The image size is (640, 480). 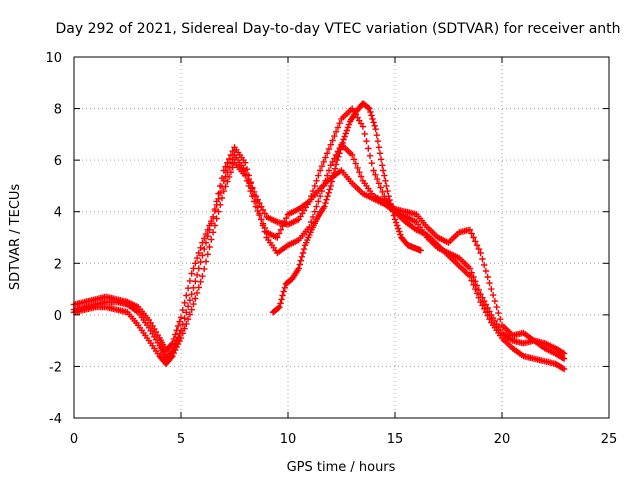 I want to click on y-tick-label: 10, so click(x=53, y=58).